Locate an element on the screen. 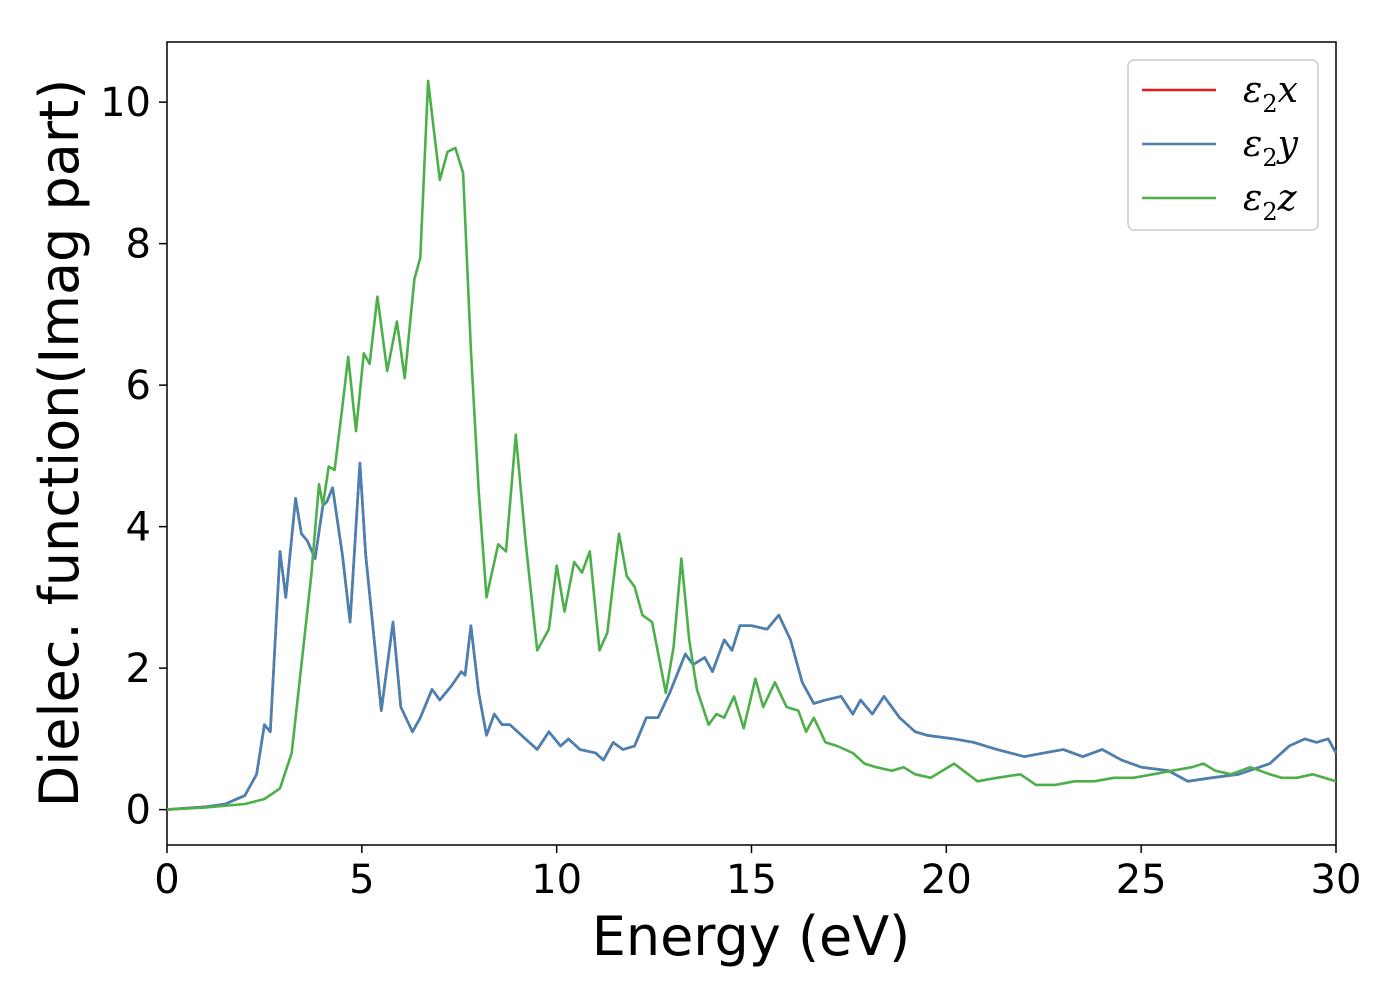  x-tick-label: 15 is located at coordinates (751, 880).